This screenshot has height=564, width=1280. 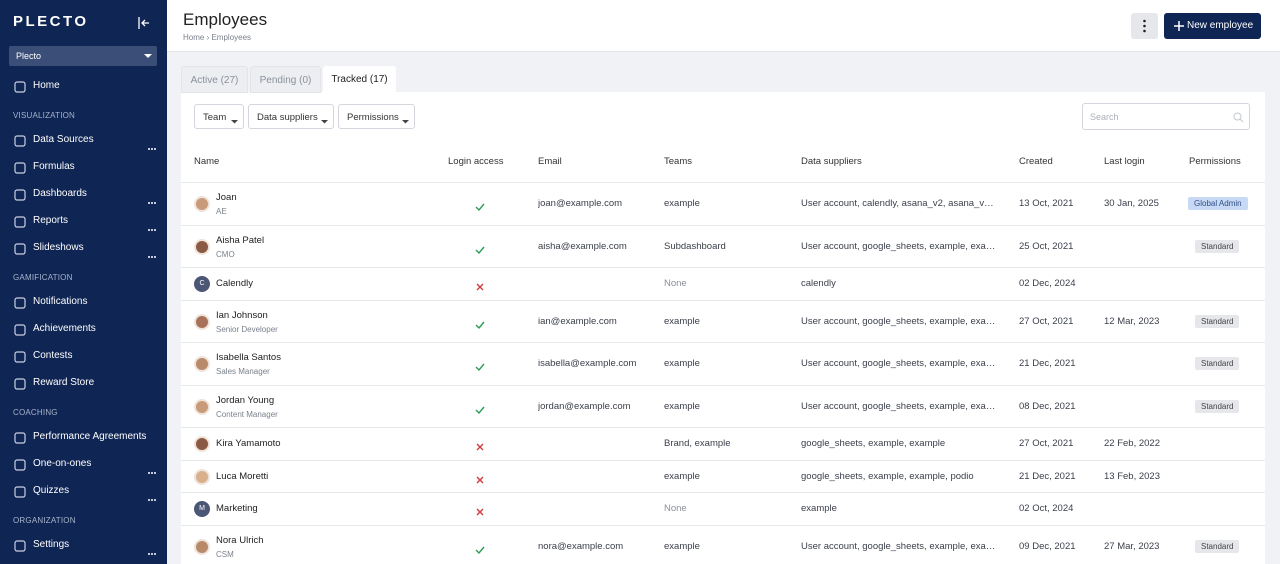 I want to click on avatar: M, so click(x=202, y=509).